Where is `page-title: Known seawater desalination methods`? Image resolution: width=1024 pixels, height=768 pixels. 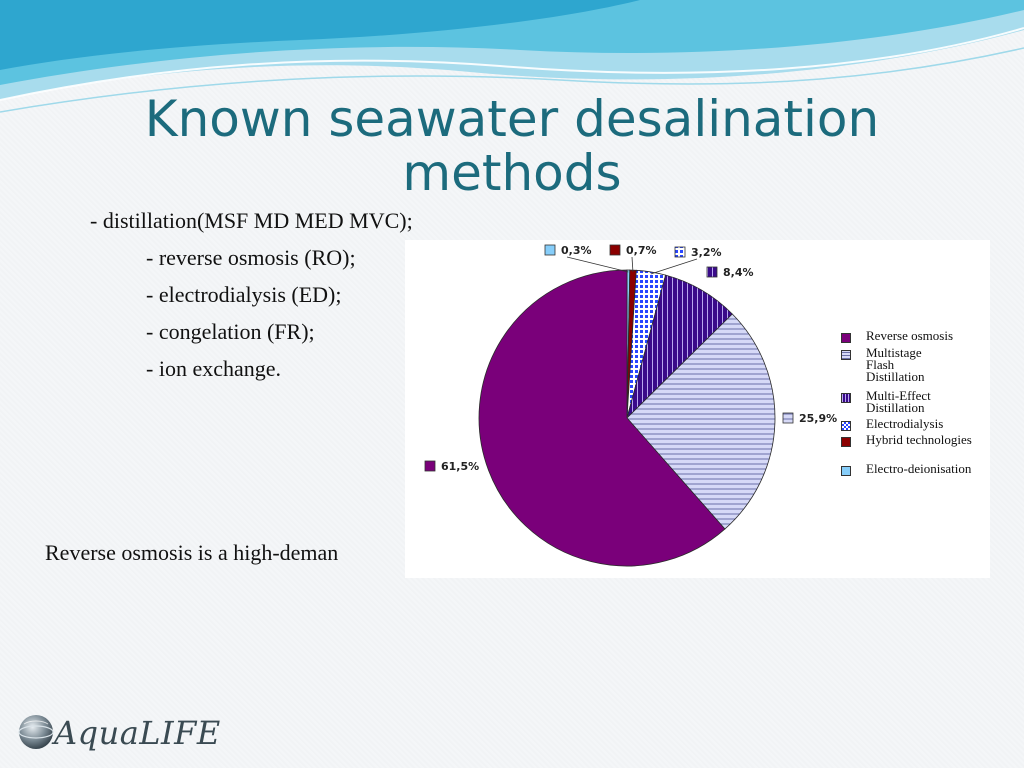 page-title: Known seawater desalination methods is located at coordinates (512, 146).